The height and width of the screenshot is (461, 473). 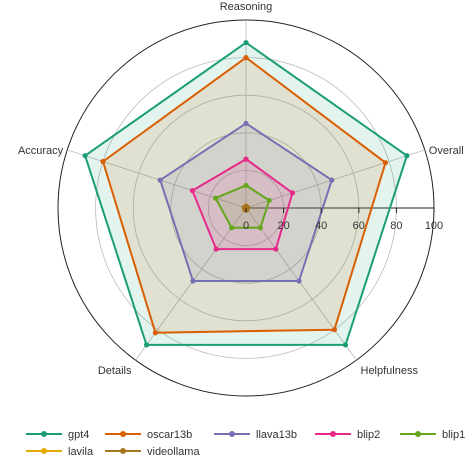 I want to click on axis-label-accuracy: Accuracy, so click(x=41, y=151).